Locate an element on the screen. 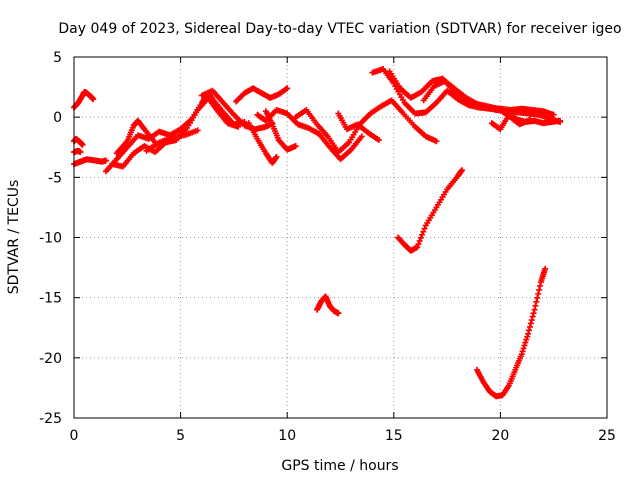 The width and height of the screenshot is (640, 480). x-tick-label: 15 is located at coordinates (394, 436).